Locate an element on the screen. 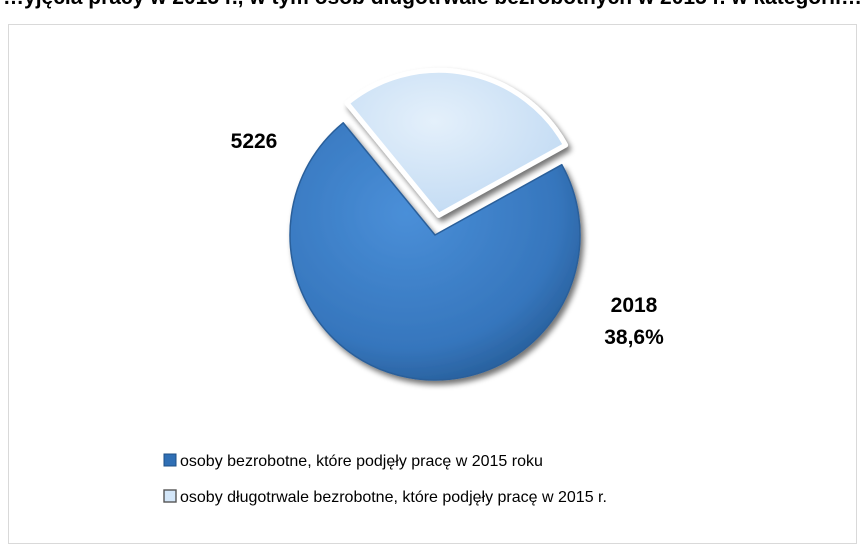 The width and height of the screenshot is (865, 544). slice-label-0: 5226 is located at coordinates (254, 141).